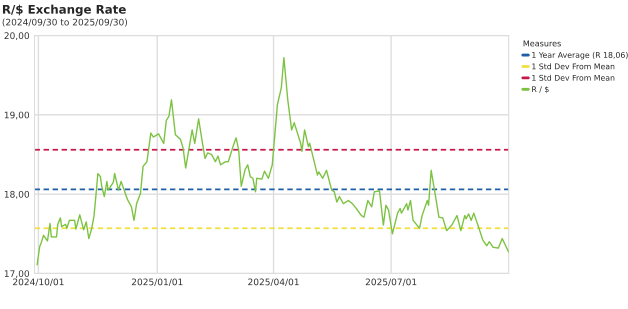  Describe the element at coordinates (65, 22) in the screenshot. I see `chart-subtitle: (2024/09/30 to 2025/09/30)` at that location.